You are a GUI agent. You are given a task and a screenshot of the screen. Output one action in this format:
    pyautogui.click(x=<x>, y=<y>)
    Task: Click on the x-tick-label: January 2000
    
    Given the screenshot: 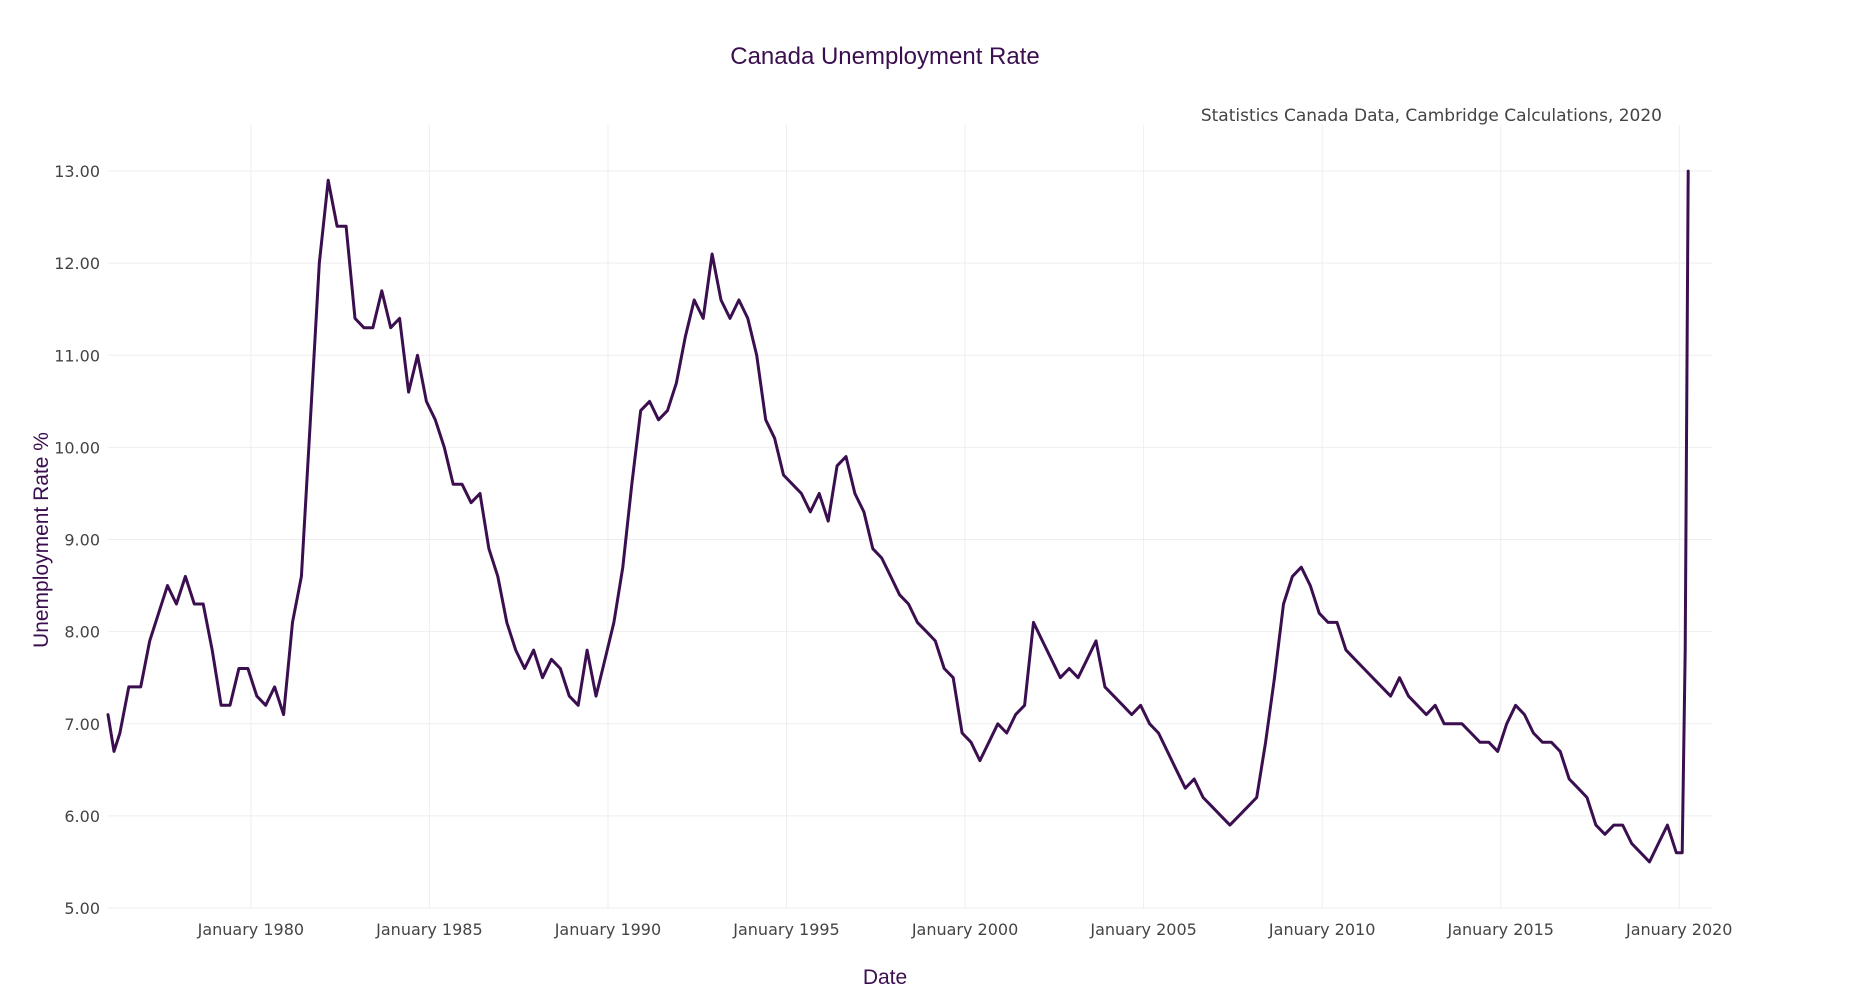 What is the action you would take?
    pyautogui.click(x=964, y=929)
    